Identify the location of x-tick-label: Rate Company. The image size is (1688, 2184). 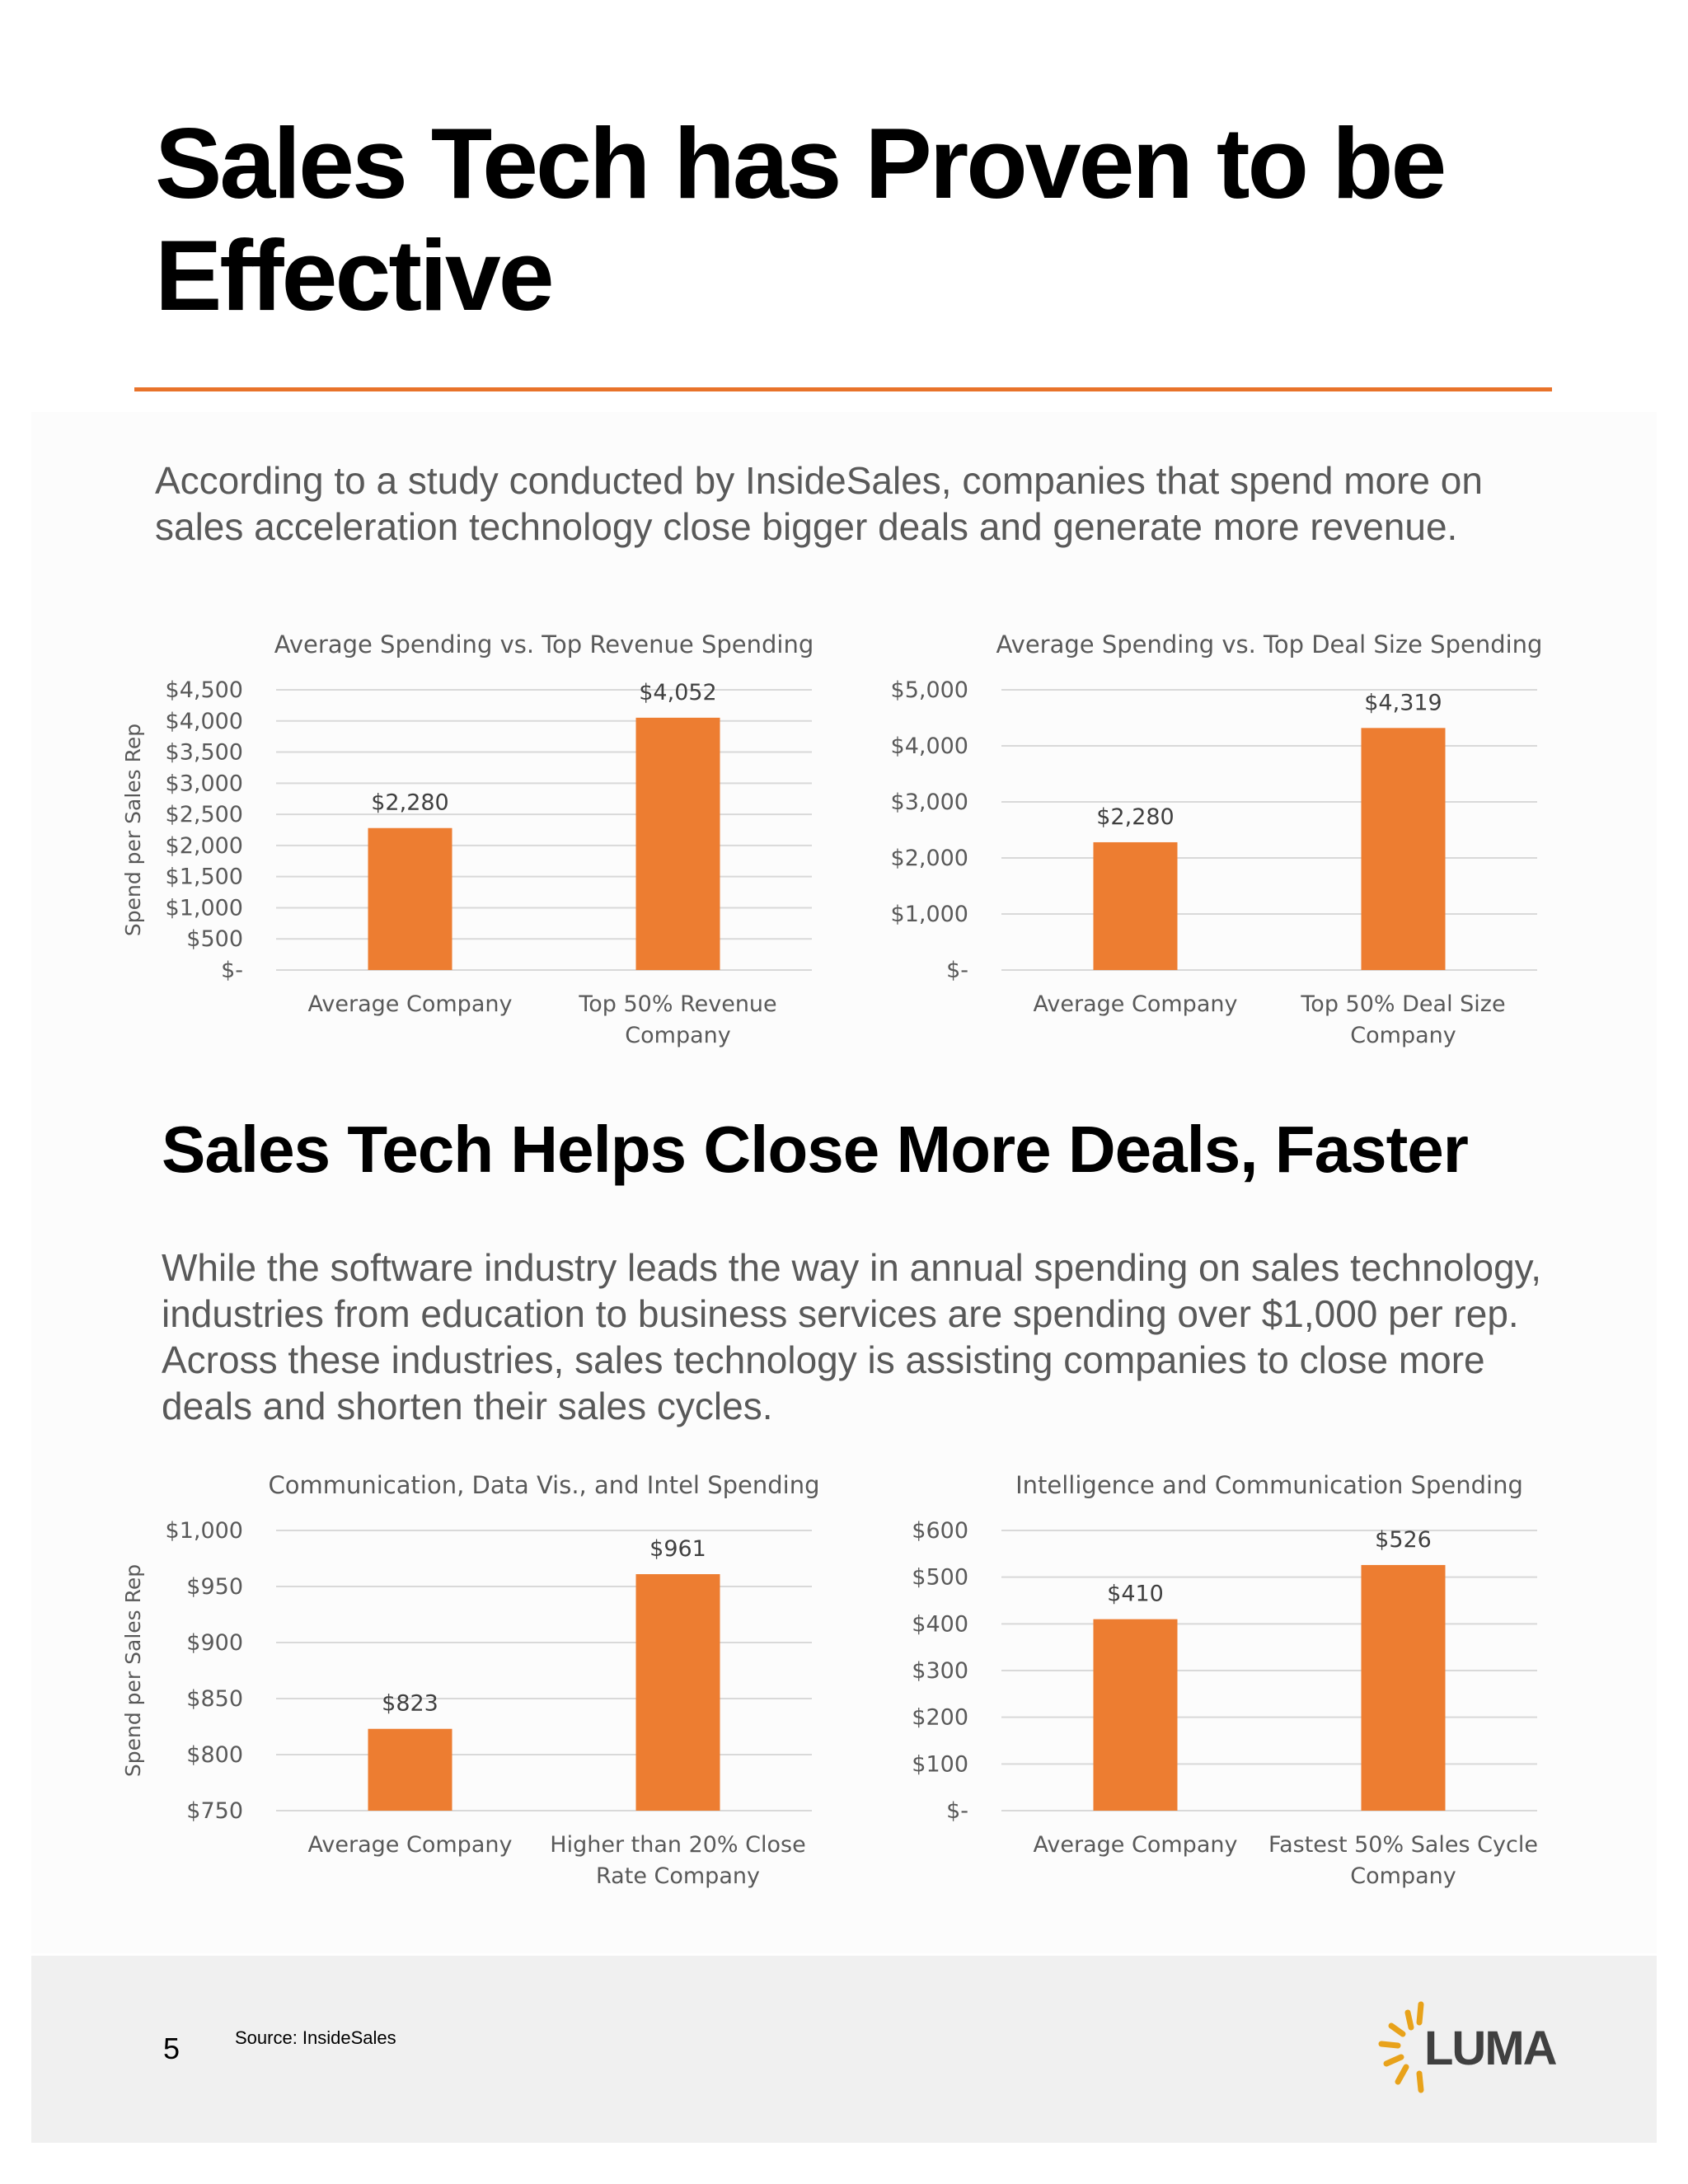
(678, 1876).